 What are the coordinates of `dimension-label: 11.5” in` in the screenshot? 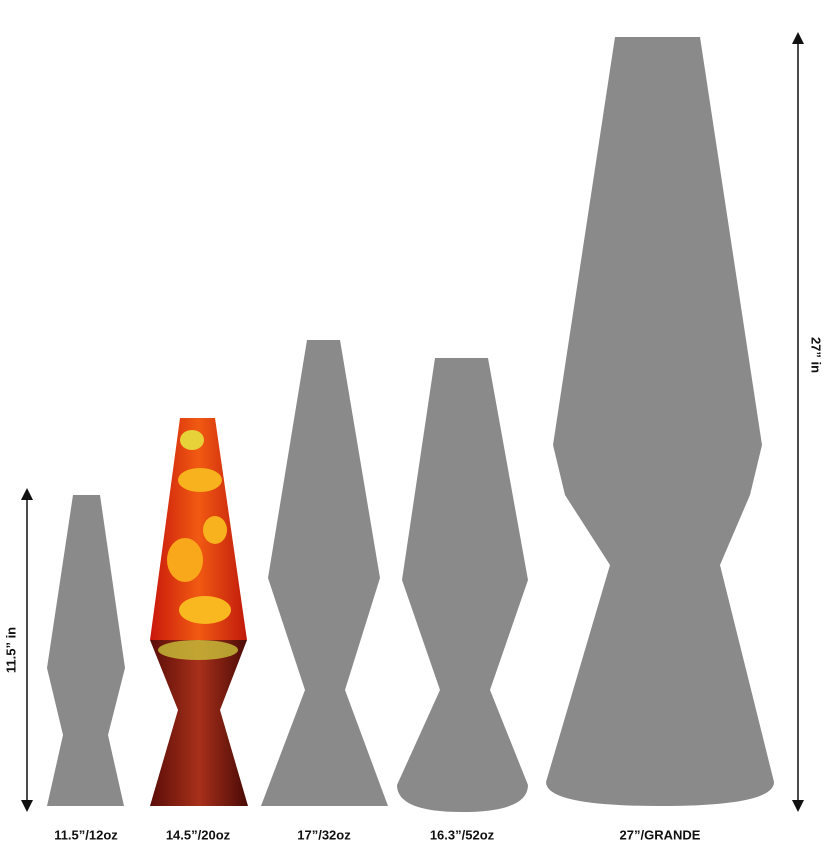 It's located at (10, 650).